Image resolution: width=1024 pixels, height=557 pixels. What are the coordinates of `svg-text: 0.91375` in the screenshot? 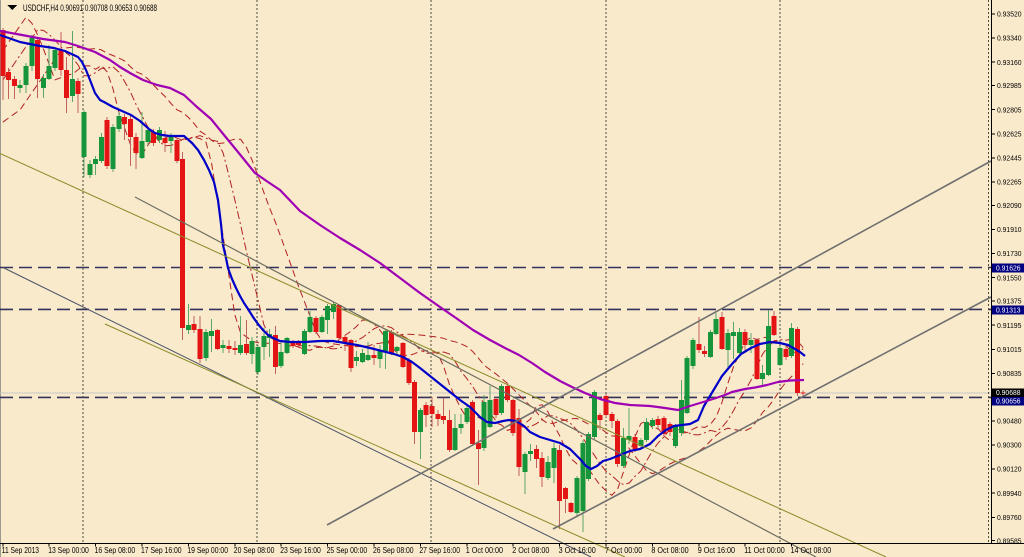 It's located at (1009, 301).